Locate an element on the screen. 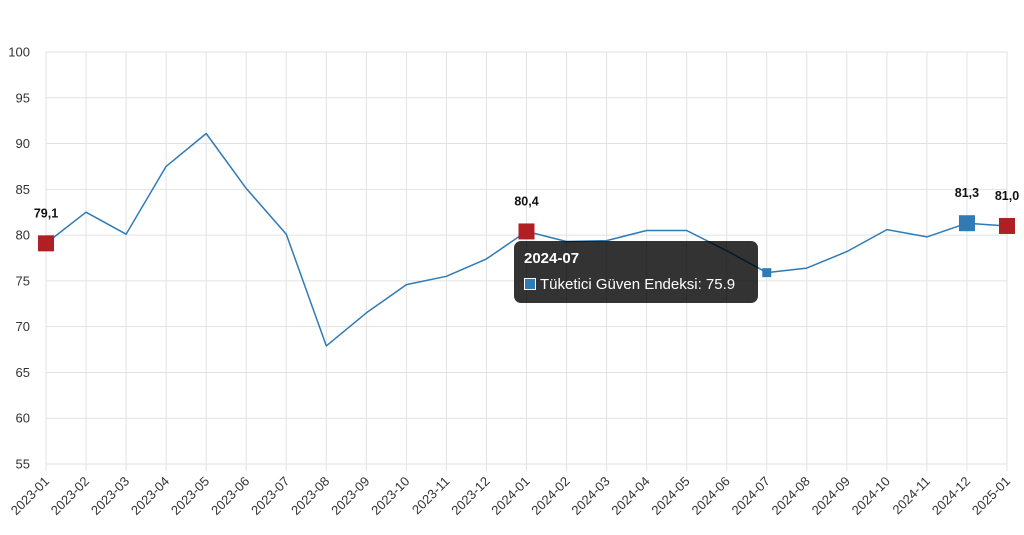  x-tick-label: 2023-05 is located at coordinates (190, 496).